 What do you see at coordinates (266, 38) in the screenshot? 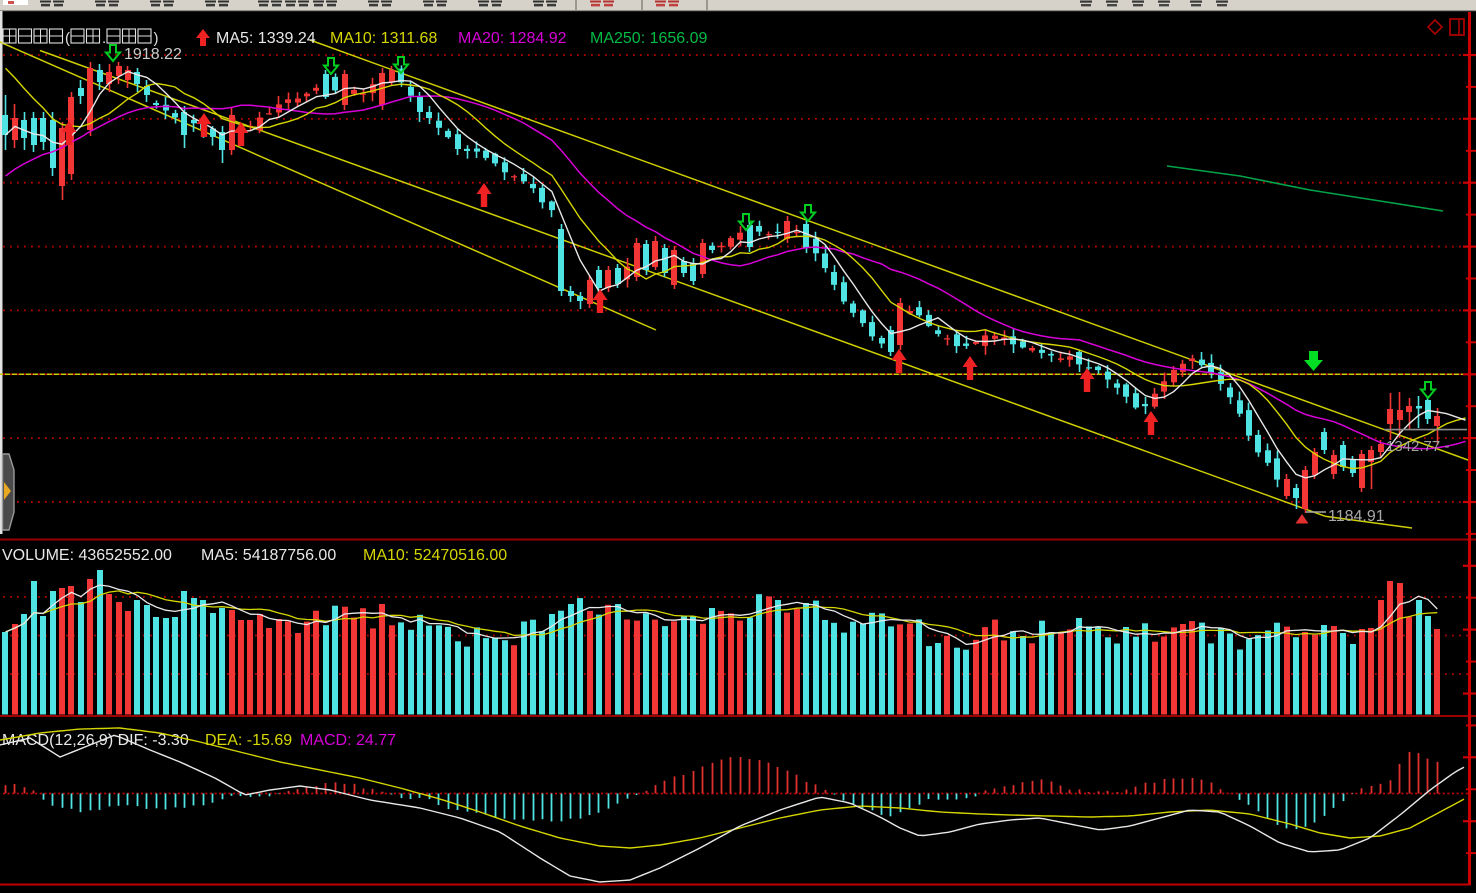
I see `svg-text: MA5: 1339.24` at bounding box center [266, 38].